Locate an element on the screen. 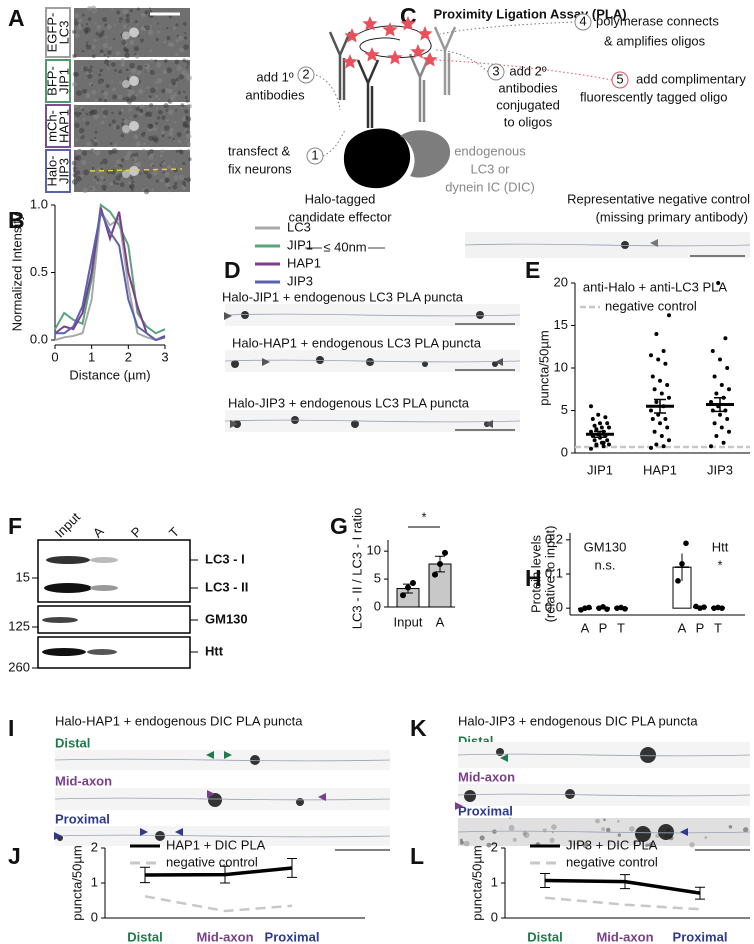 The height and width of the screenshot is (944, 754). step-circle is located at coordinates (496, 72).